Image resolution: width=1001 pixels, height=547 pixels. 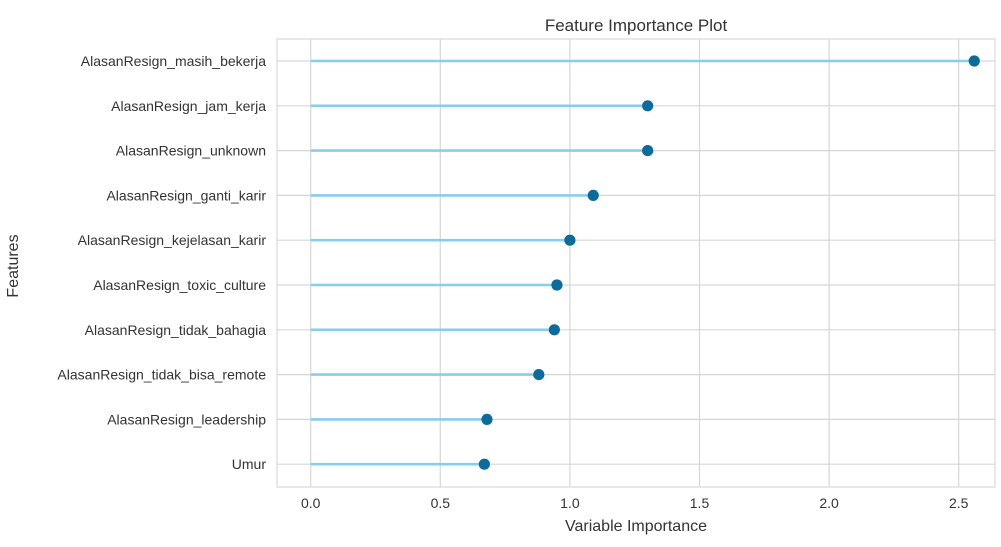 What do you see at coordinates (959, 503) in the screenshot?
I see `xtick-label: 2.5` at bounding box center [959, 503].